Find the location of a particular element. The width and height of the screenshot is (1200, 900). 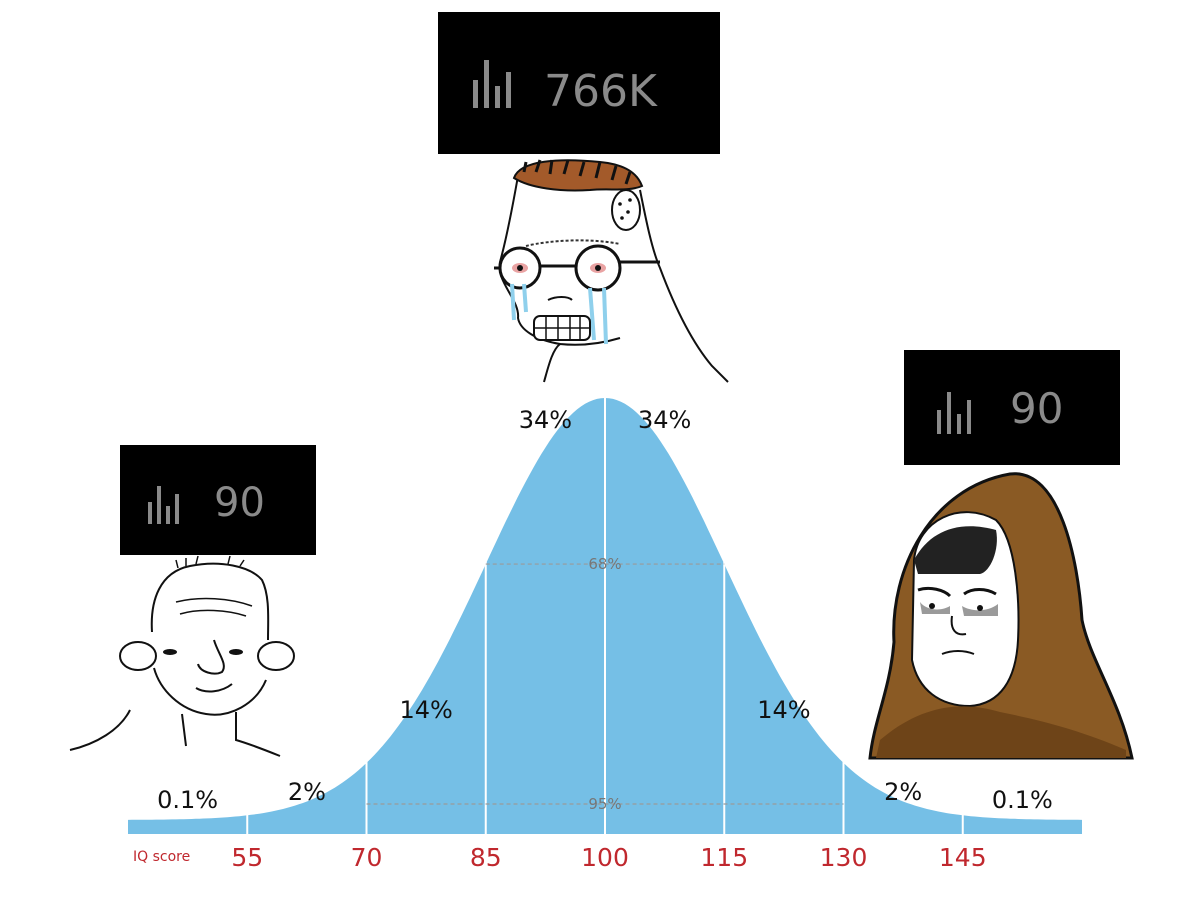

view-count-badge-left: 90 is located at coordinates (218, 500).